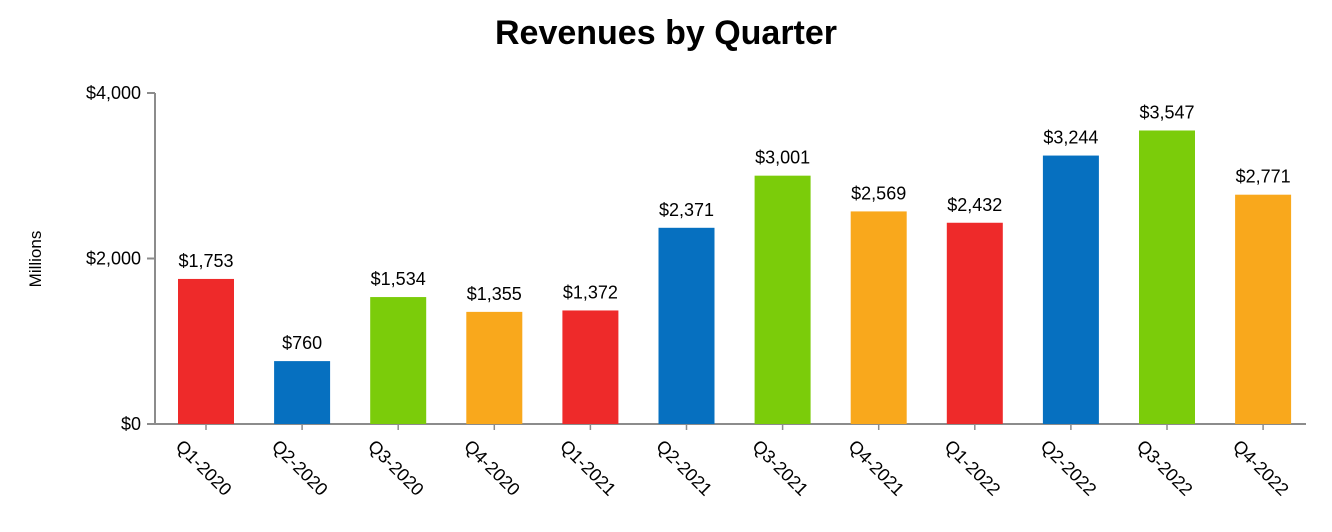  Describe the element at coordinates (1069, 468) in the screenshot. I see `x-tick-label: Q2-2022` at that location.